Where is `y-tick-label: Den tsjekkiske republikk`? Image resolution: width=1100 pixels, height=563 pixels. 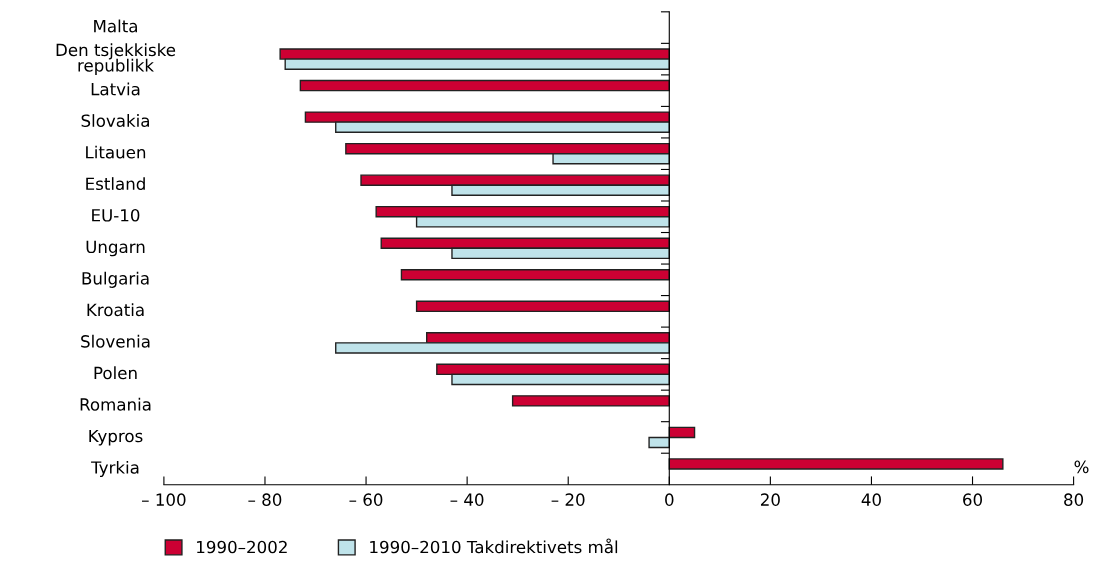
y-tick-label: Den tsjekkiske republikk is located at coordinates (116, 59).